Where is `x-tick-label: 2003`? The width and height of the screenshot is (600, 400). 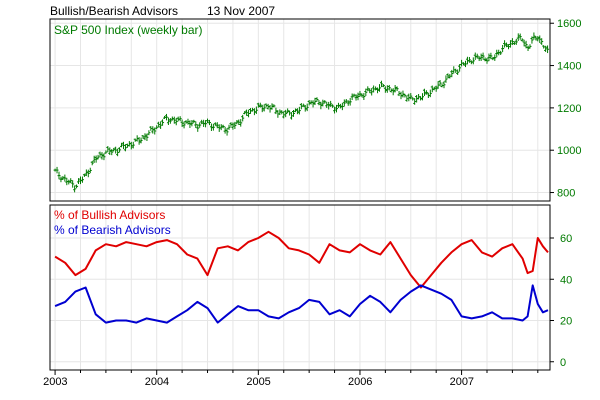
x-tick-label: 2003 is located at coordinates (55, 382).